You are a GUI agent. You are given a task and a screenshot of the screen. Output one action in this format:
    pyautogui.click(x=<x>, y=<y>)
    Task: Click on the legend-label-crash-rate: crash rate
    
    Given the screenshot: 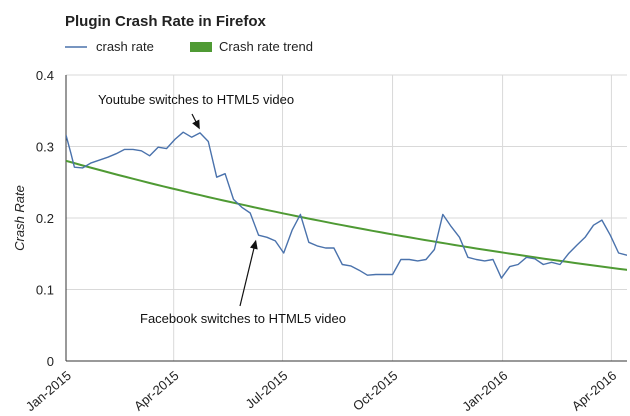 What is the action you would take?
    pyautogui.click(x=125, y=46)
    